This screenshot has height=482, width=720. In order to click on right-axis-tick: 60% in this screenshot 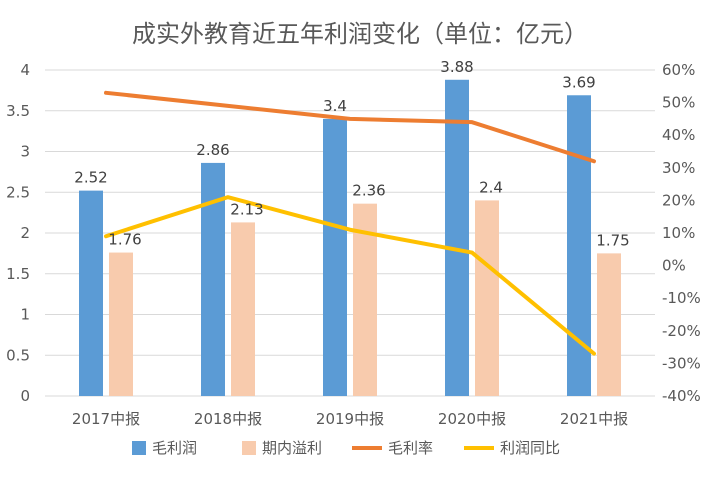, I will do `click(678, 70)`.